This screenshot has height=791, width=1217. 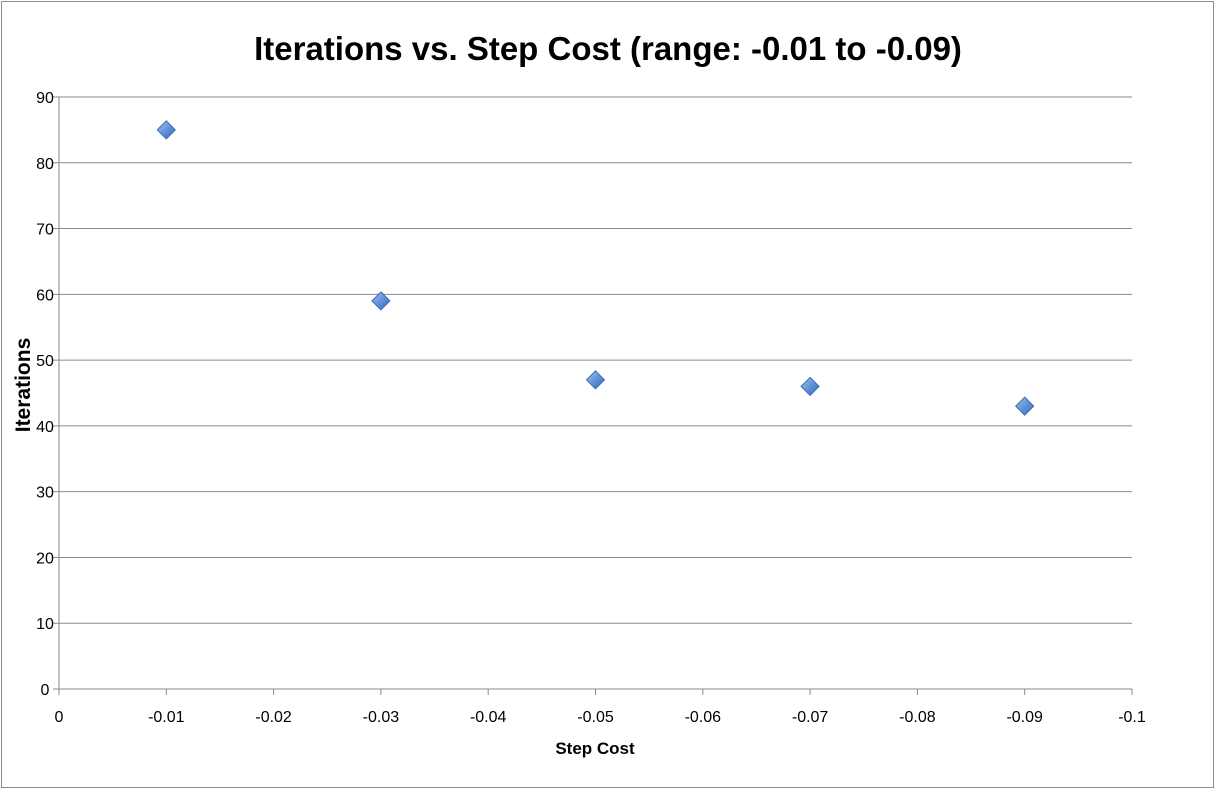 I want to click on x-tick-label-8: -0.08, so click(x=917, y=717).